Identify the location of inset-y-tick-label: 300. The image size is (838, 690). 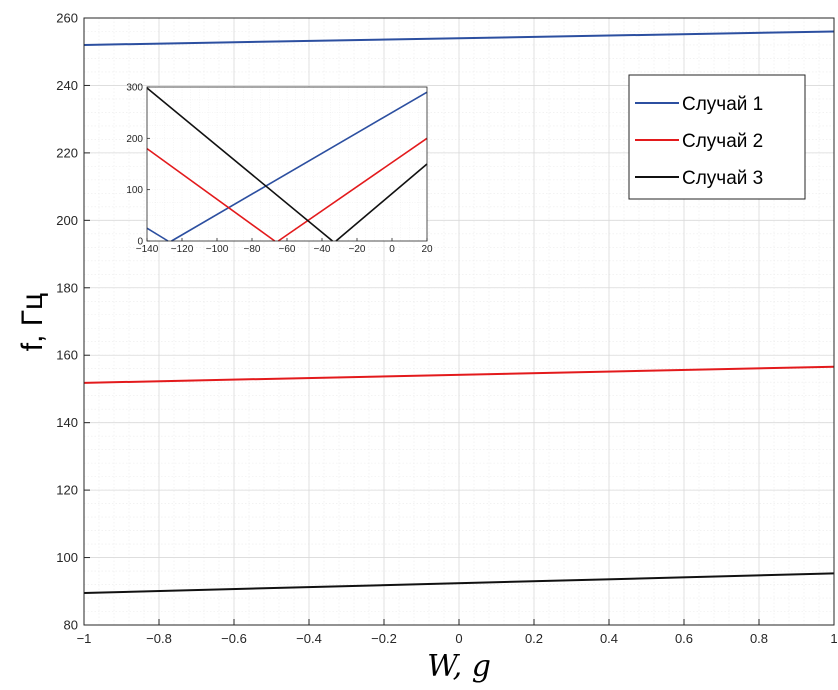
(134, 88).